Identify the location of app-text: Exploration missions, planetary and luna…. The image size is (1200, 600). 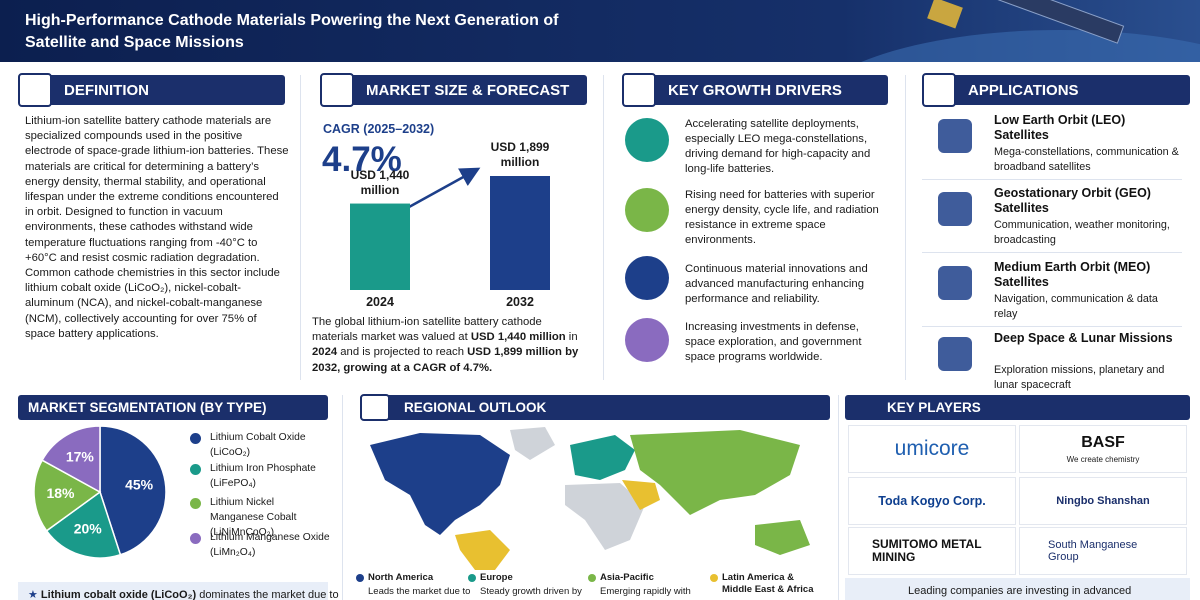
(1079, 377).